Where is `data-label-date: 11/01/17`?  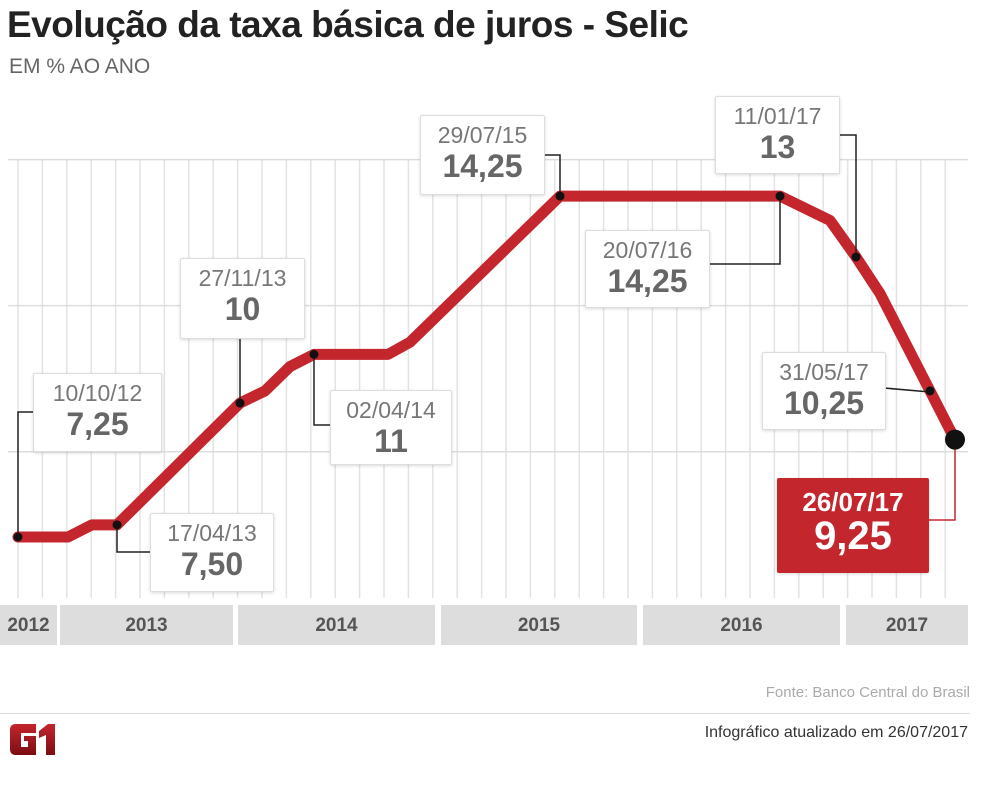
data-label-date: 11/01/17 is located at coordinates (777, 116).